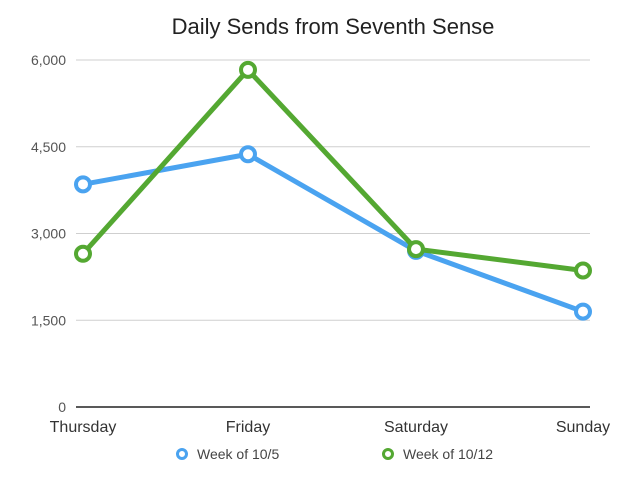 The image size is (640, 480). What do you see at coordinates (62, 407) in the screenshot?
I see `y-tick-label: 0` at bounding box center [62, 407].